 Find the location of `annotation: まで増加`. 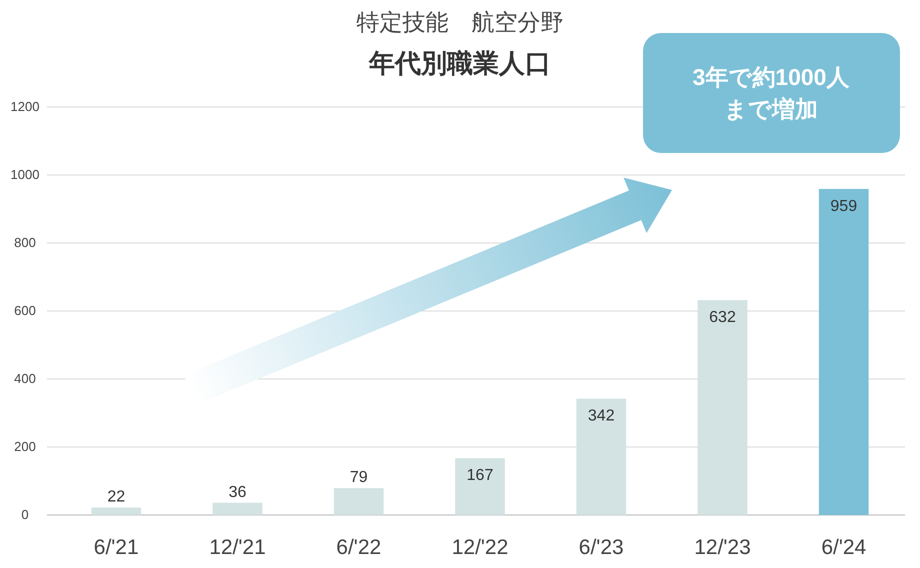

annotation: まで増加 is located at coordinates (771, 109).